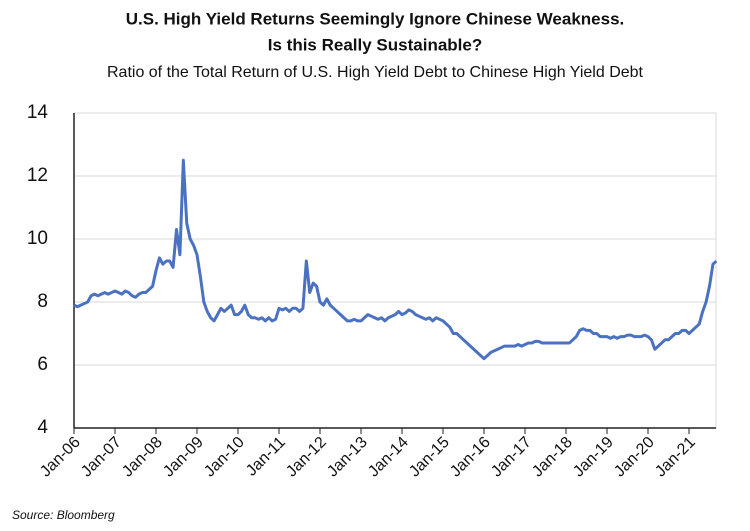 This screenshot has width=750, height=531. What do you see at coordinates (552, 457) in the screenshot?
I see `x-tick-label: Jan-18` at bounding box center [552, 457].